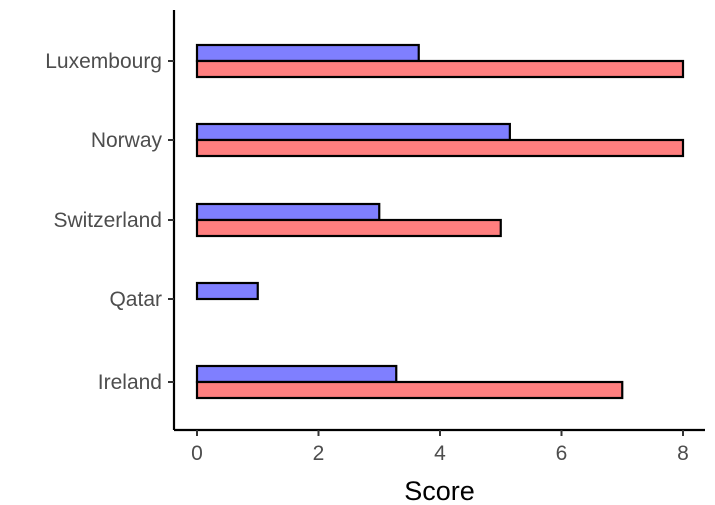 The width and height of the screenshot is (715, 505). What do you see at coordinates (439, 490) in the screenshot?
I see `x-axis-title: Score` at bounding box center [439, 490].